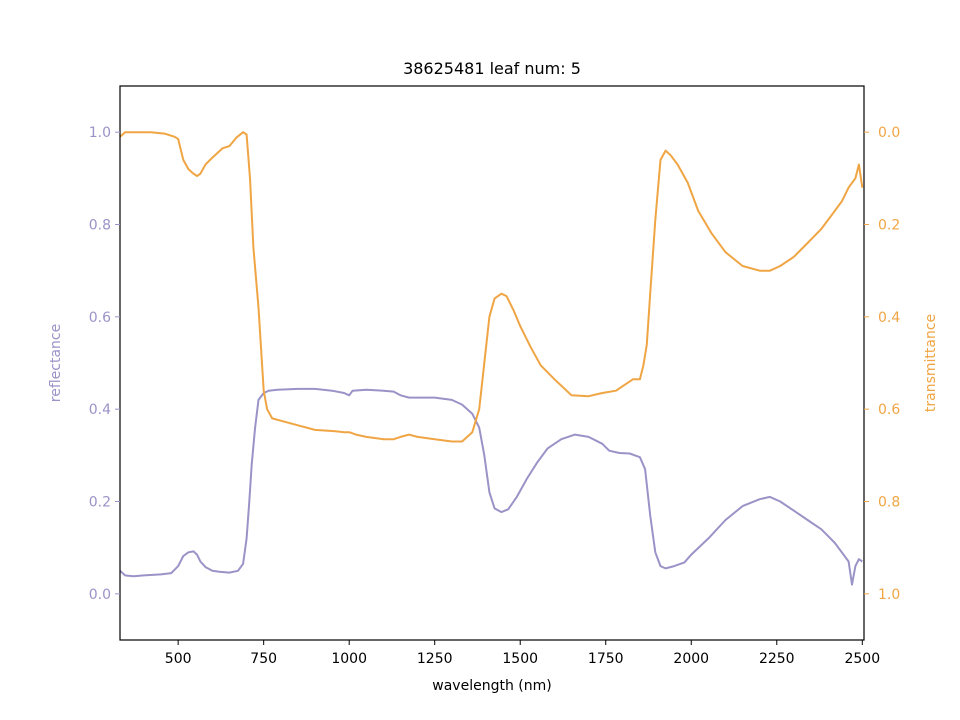  I want to click on right-tick-label: 0.6, so click(889, 410).